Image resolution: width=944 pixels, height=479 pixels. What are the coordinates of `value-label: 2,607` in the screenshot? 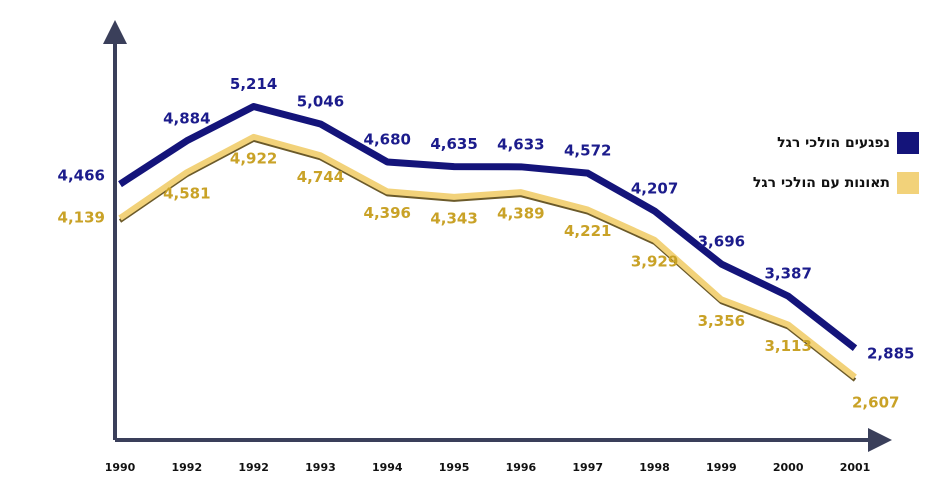 It's located at (875, 403).